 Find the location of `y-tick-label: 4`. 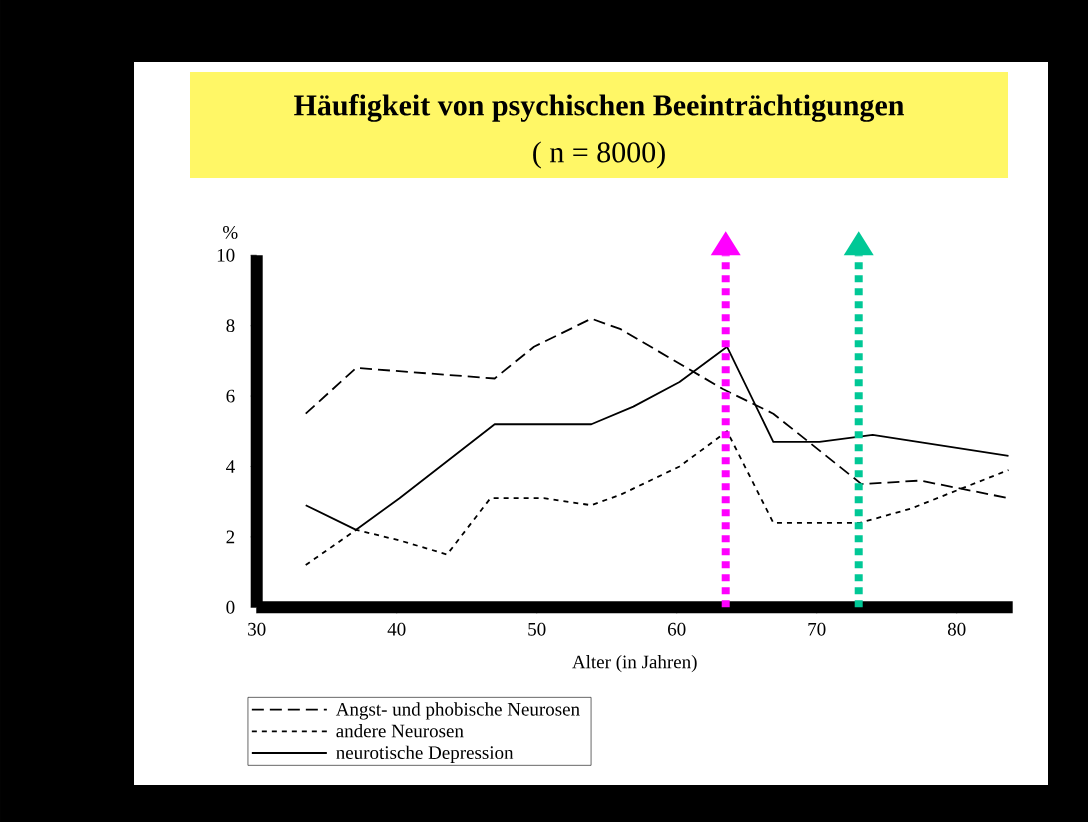

y-tick-label: 4 is located at coordinates (230, 466).